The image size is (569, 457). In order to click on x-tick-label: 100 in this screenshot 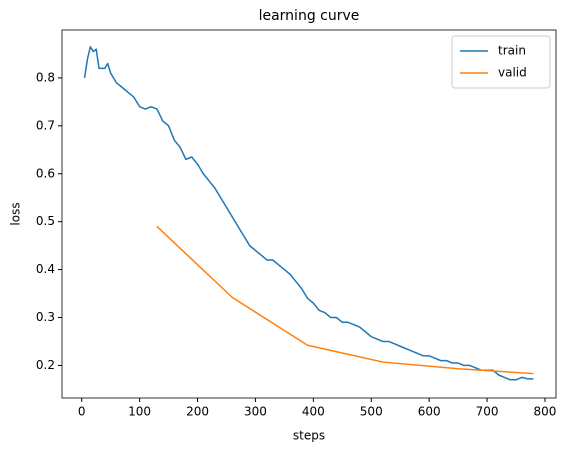, I will do `click(139, 412)`.